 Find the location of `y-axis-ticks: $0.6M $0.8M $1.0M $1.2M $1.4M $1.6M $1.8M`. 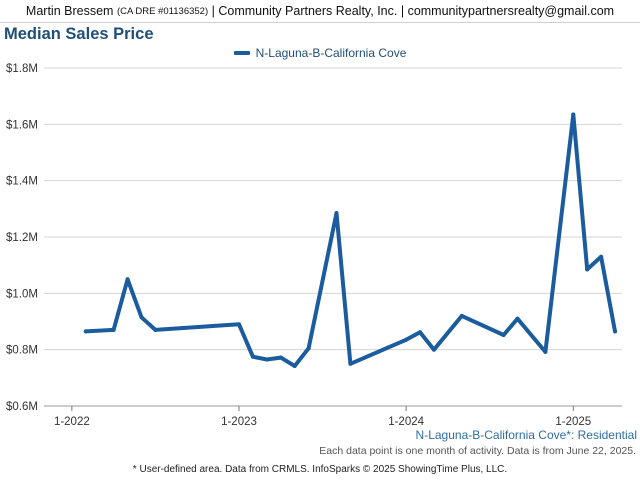

y-axis-ticks: $0.6M $0.8M $1.0M $1.2M $1.4M $1.6M $1.8M is located at coordinates (22, 238).